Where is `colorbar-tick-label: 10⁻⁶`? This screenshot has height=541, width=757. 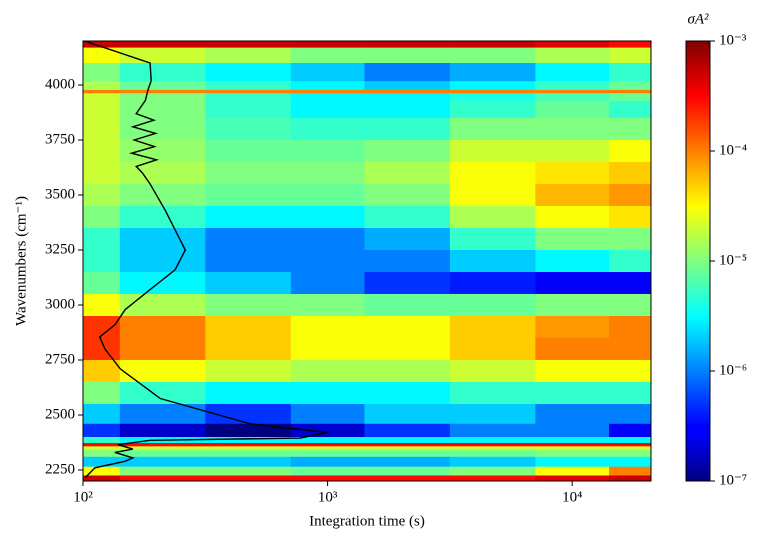
colorbar-tick-label: 10⁻⁶ is located at coordinates (733, 370).